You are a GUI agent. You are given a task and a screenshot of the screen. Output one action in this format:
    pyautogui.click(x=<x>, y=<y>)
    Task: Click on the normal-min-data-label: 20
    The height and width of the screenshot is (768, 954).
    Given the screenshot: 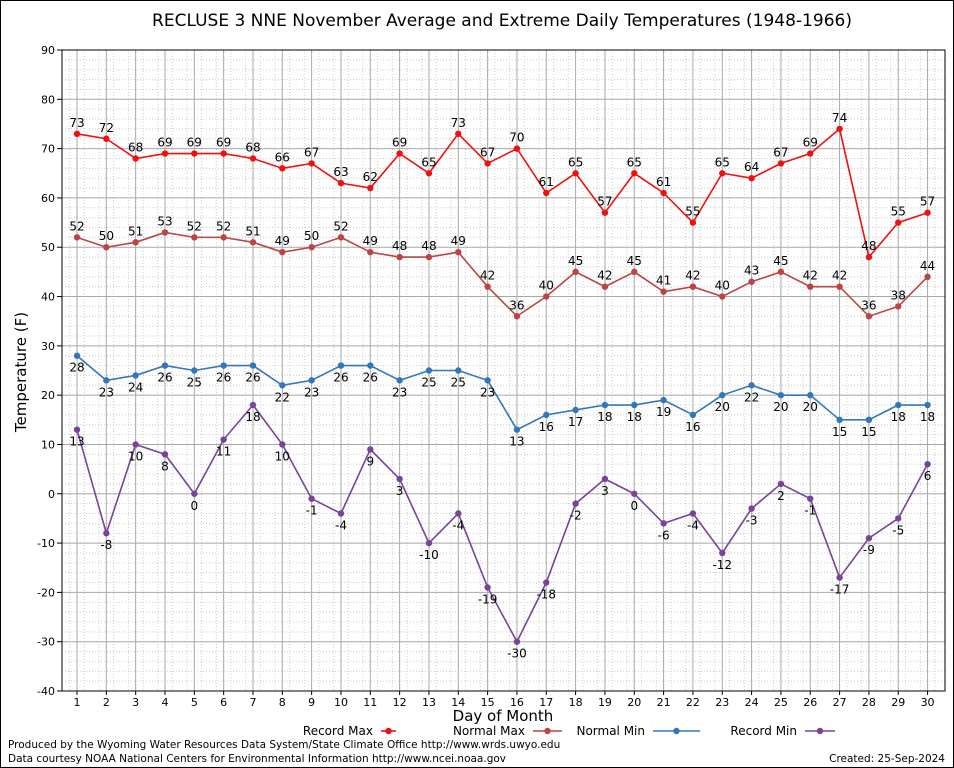 What is the action you would take?
    pyautogui.click(x=722, y=407)
    